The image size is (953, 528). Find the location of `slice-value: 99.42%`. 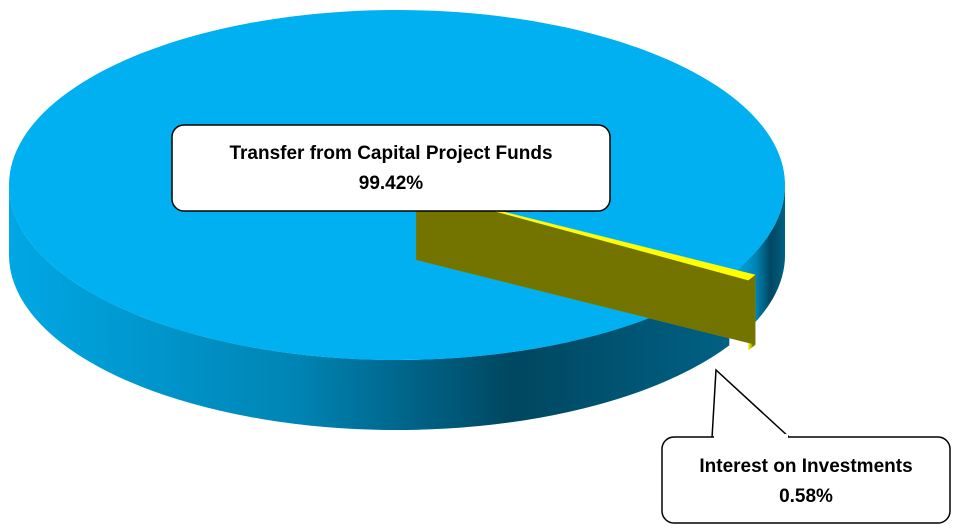

slice-value: 99.42% is located at coordinates (391, 183).